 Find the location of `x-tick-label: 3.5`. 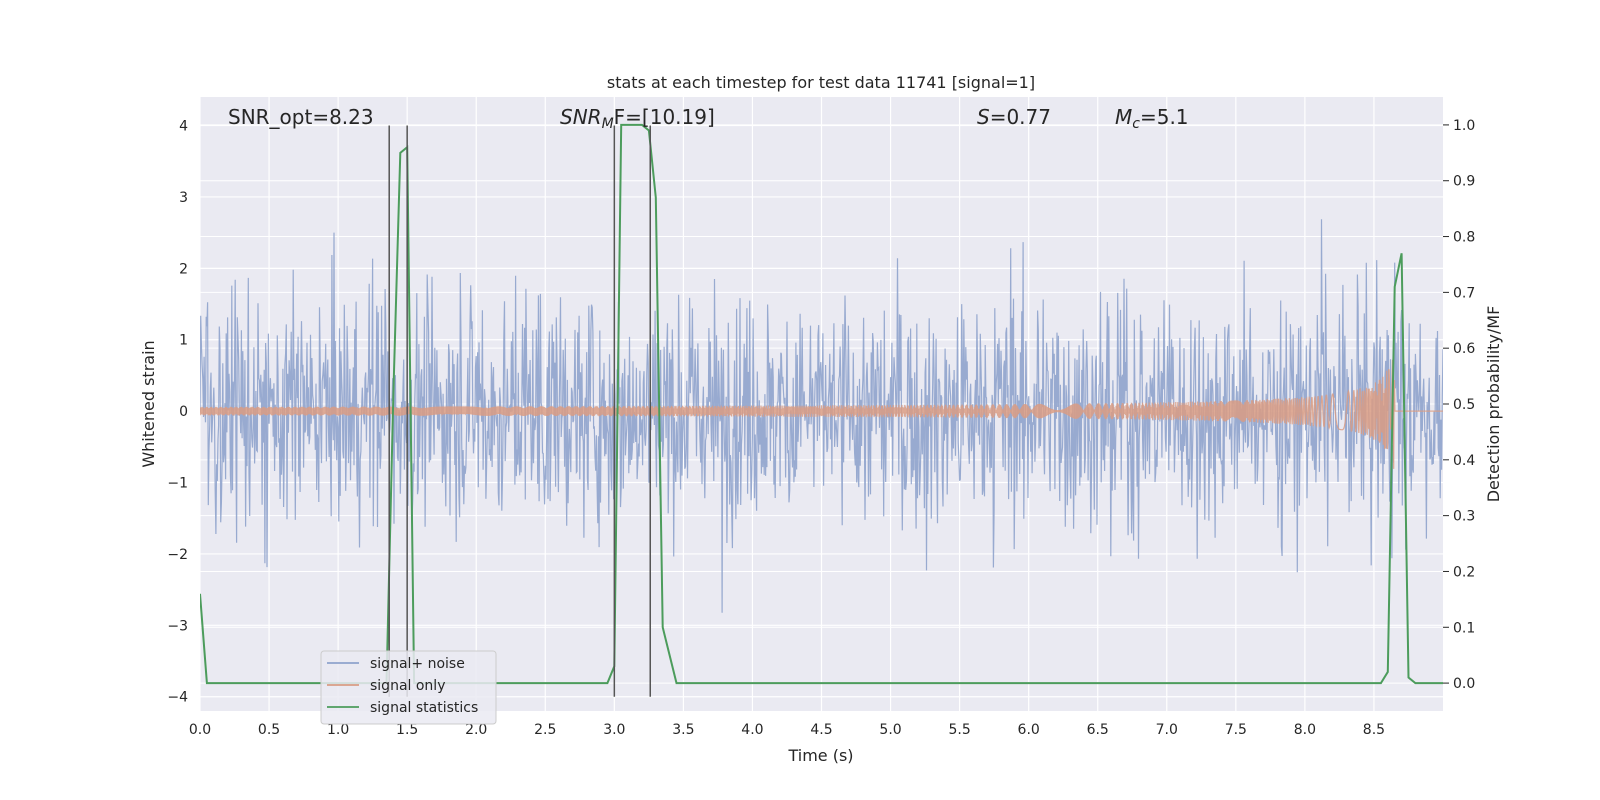

x-tick-label: 3.5 is located at coordinates (683, 730).